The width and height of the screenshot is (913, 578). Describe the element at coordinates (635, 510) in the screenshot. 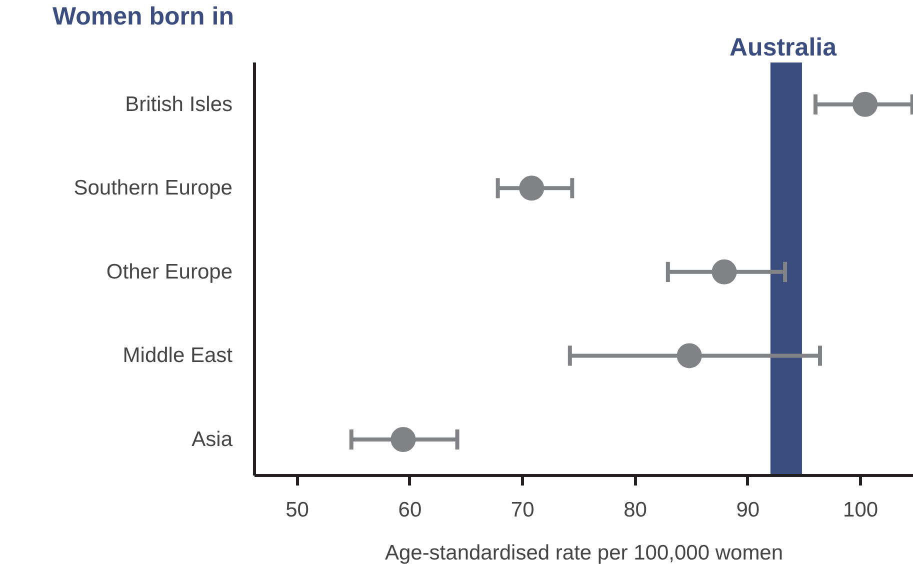

I see `x-tick-label: 80` at that location.